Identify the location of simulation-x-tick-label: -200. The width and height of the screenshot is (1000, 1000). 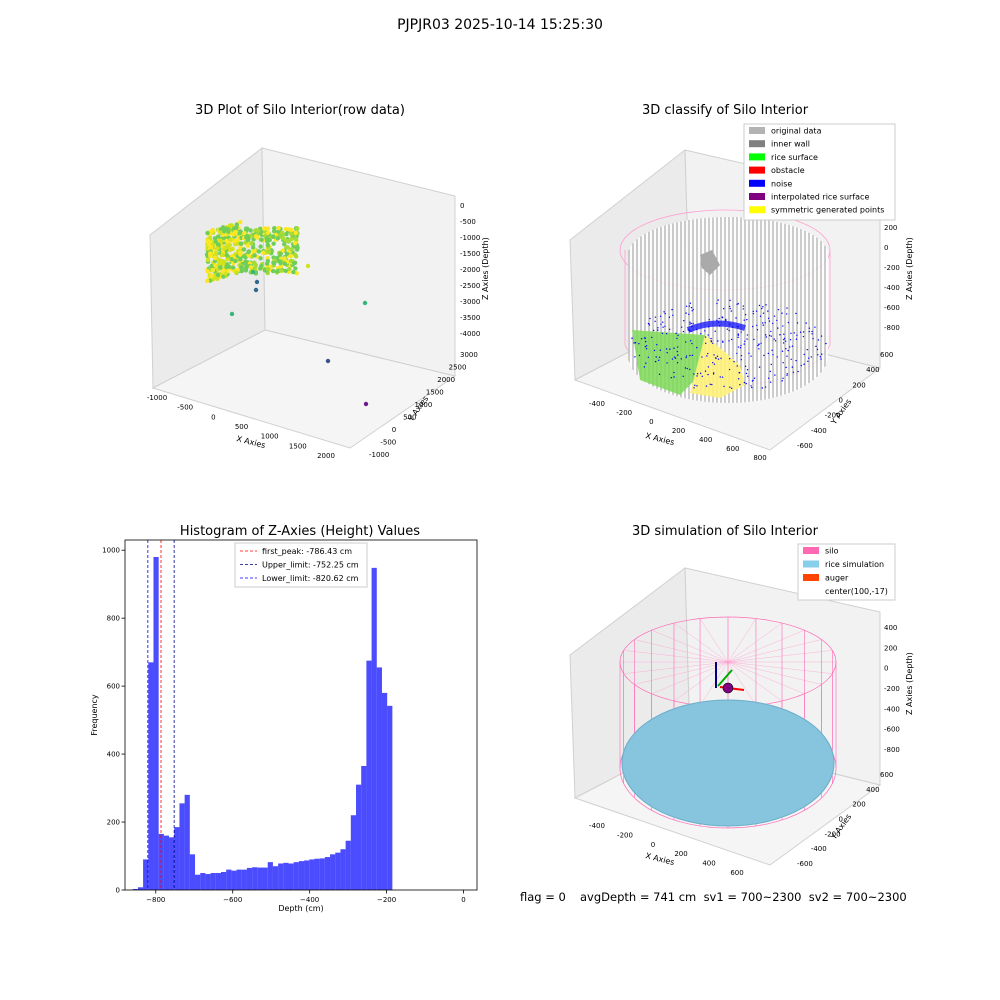
(625, 835).